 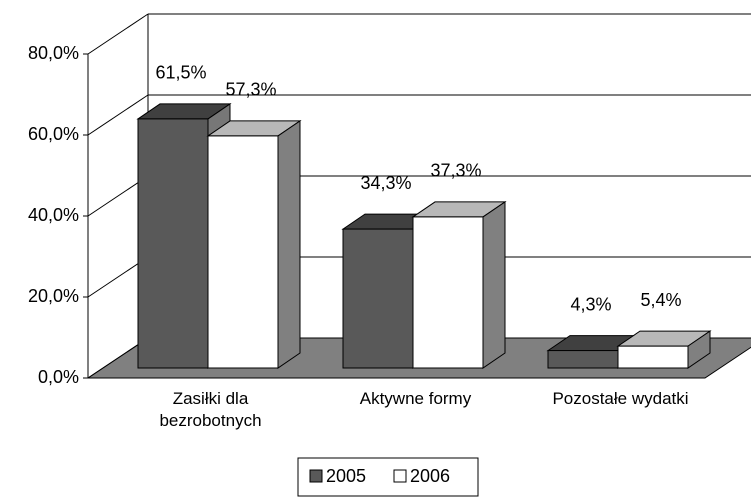 I want to click on y-tick-label: 60,0%, so click(x=53, y=134).